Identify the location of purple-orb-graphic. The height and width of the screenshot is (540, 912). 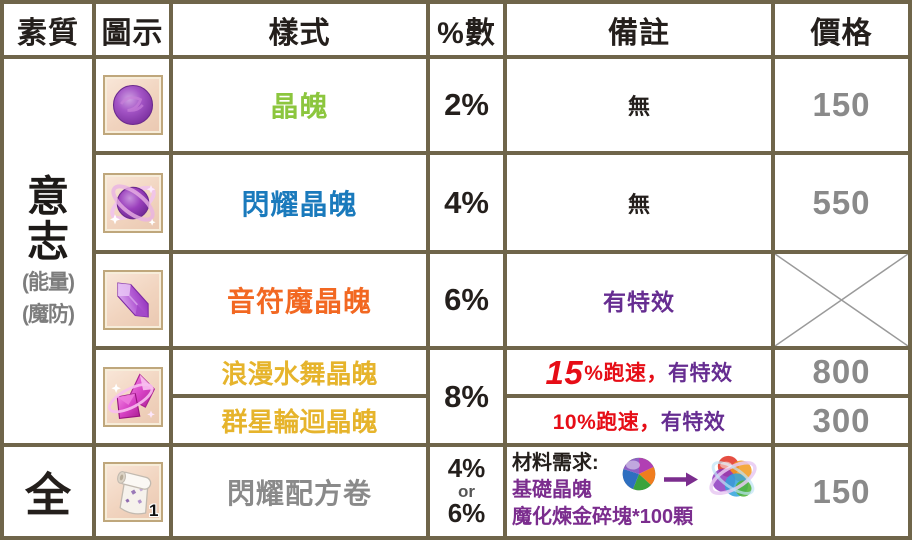
(132, 105).